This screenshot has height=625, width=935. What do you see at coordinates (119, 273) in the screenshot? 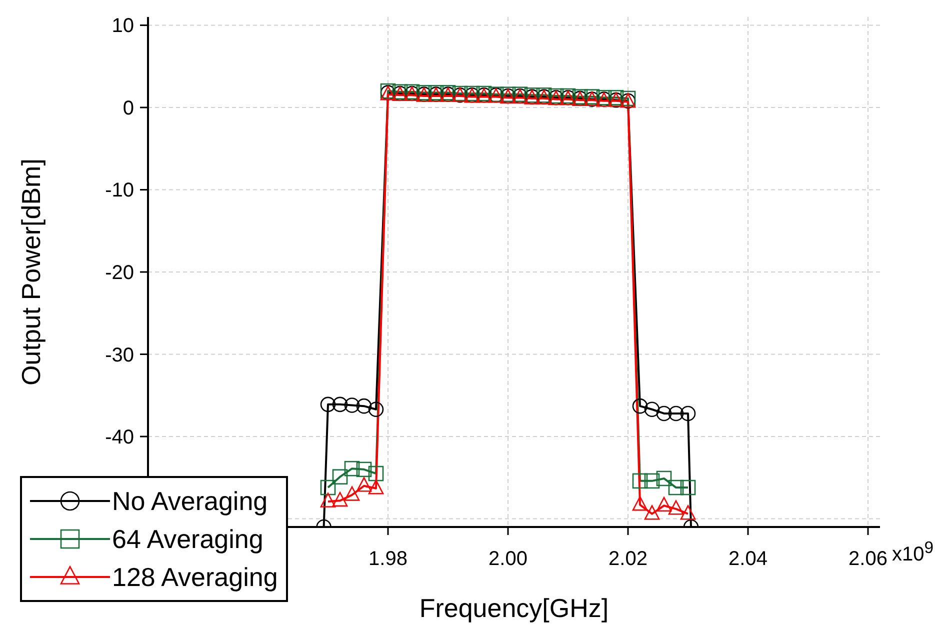
I see `y-tick-label: -20` at bounding box center [119, 273].